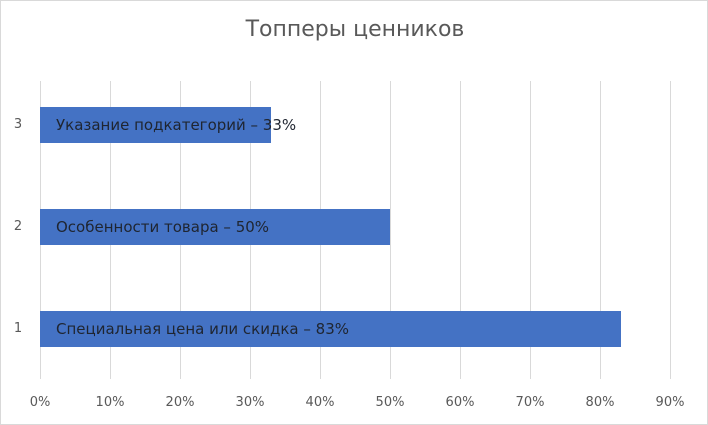 Image resolution: width=708 pixels, height=425 pixels. What do you see at coordinates (390, 402) in the screenshot?
I see `x-tick-label: 50%` at bounding box center [390, 402].